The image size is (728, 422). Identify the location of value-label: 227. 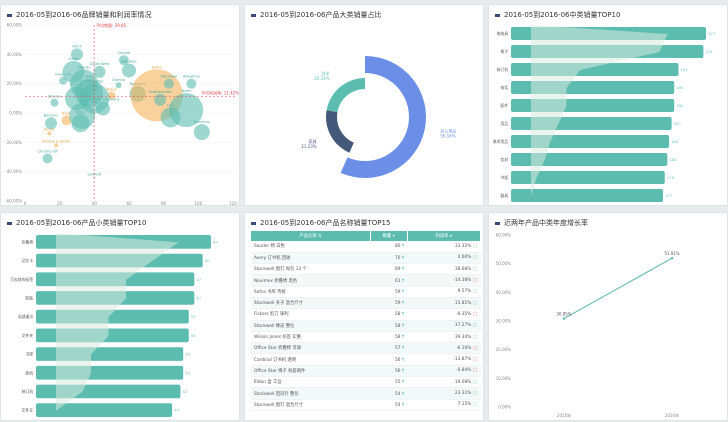
(712, 33).